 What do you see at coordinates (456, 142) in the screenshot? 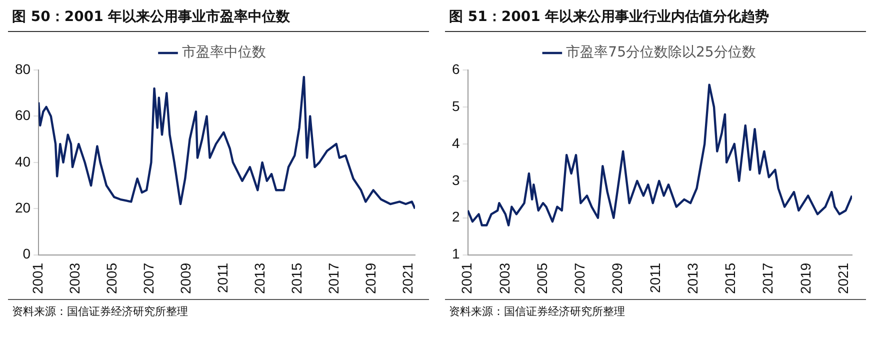
I see `y-tick-label: 4` at bounding box center [456, 142].